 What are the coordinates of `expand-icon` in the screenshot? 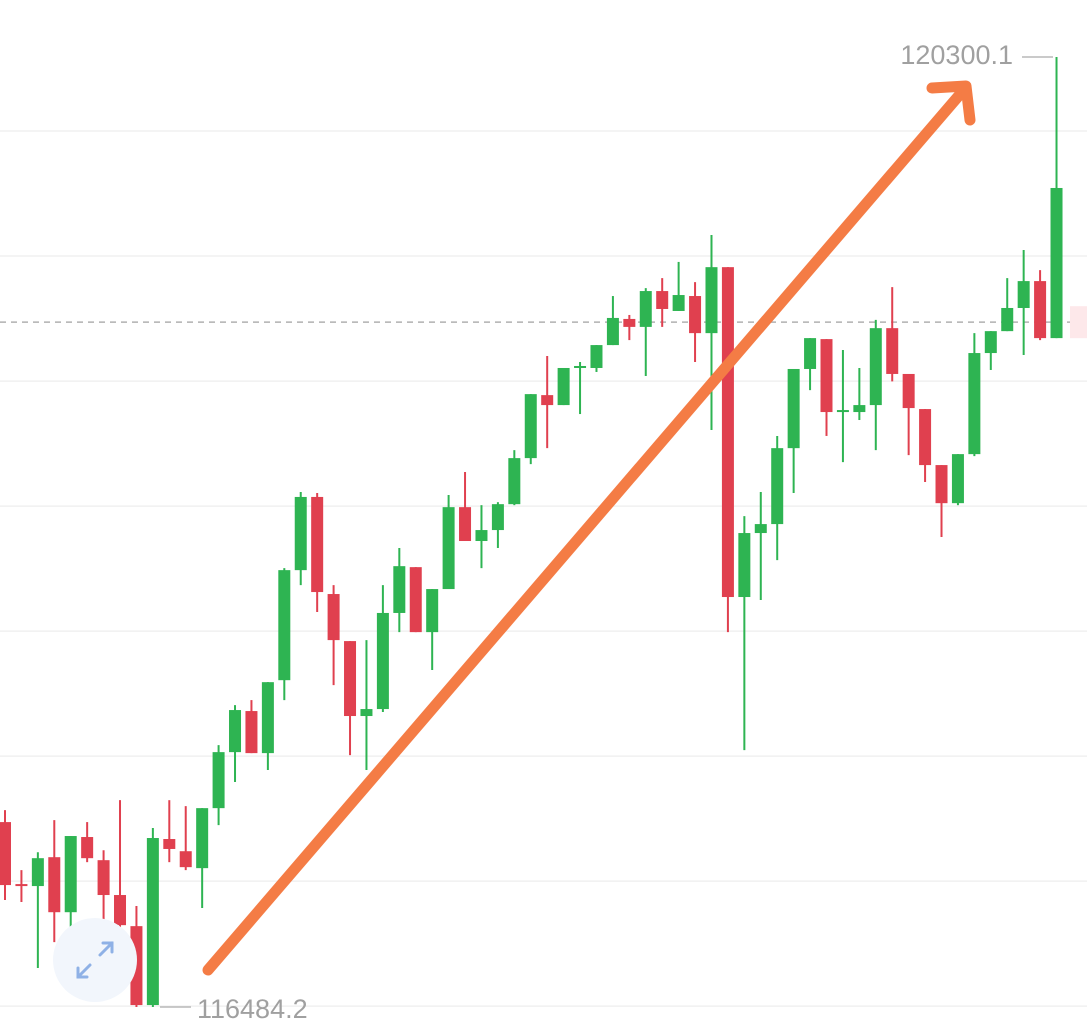 It's located at (95, 960).